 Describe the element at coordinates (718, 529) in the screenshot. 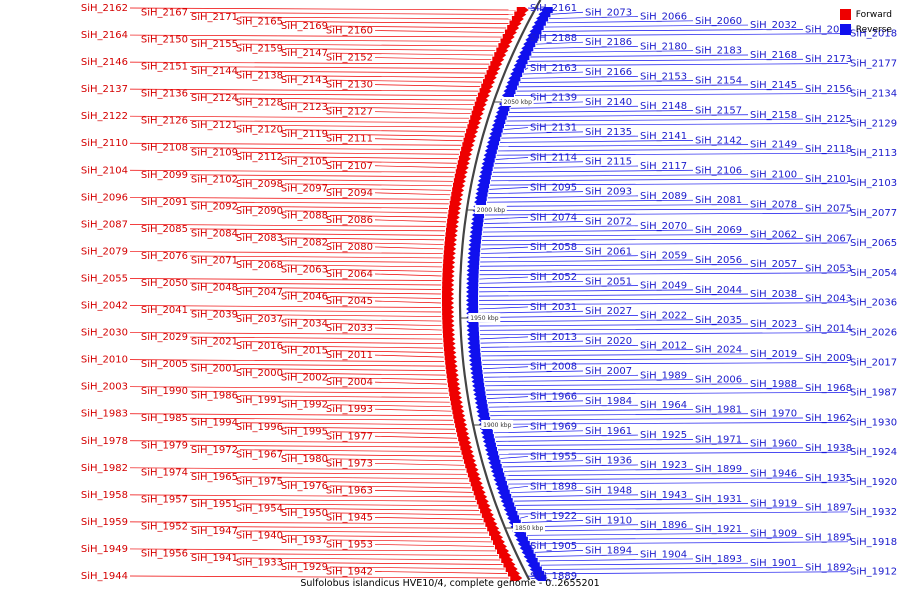

I see `gene-label: SiH_1921` at that location.